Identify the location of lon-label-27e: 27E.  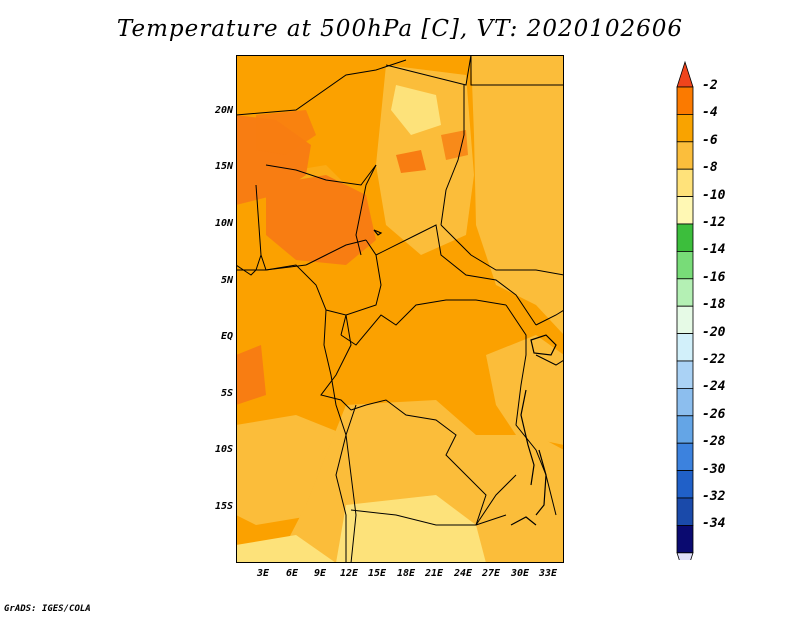
(491, 573).